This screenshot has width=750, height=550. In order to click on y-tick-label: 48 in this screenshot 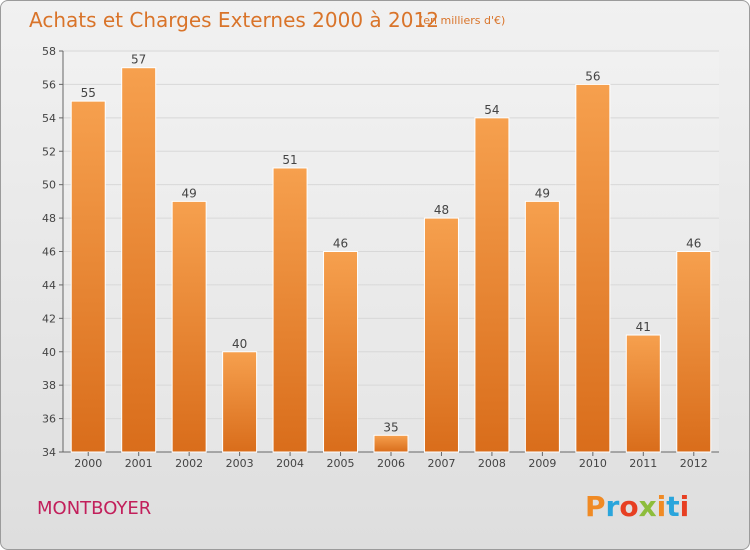, I will do `click(49, 218)`.